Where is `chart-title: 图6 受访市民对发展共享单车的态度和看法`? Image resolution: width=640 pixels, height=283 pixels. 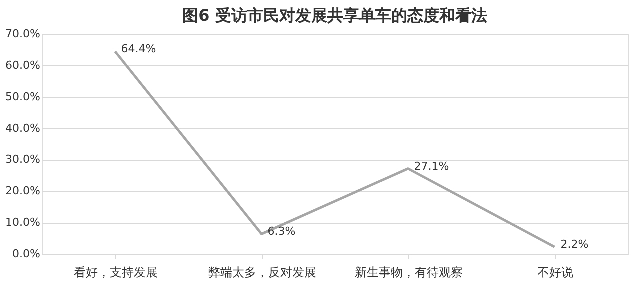
chart-title: 图6 受访市民对发展共享单车的态度和看法 is located at coordinates (335, 15).